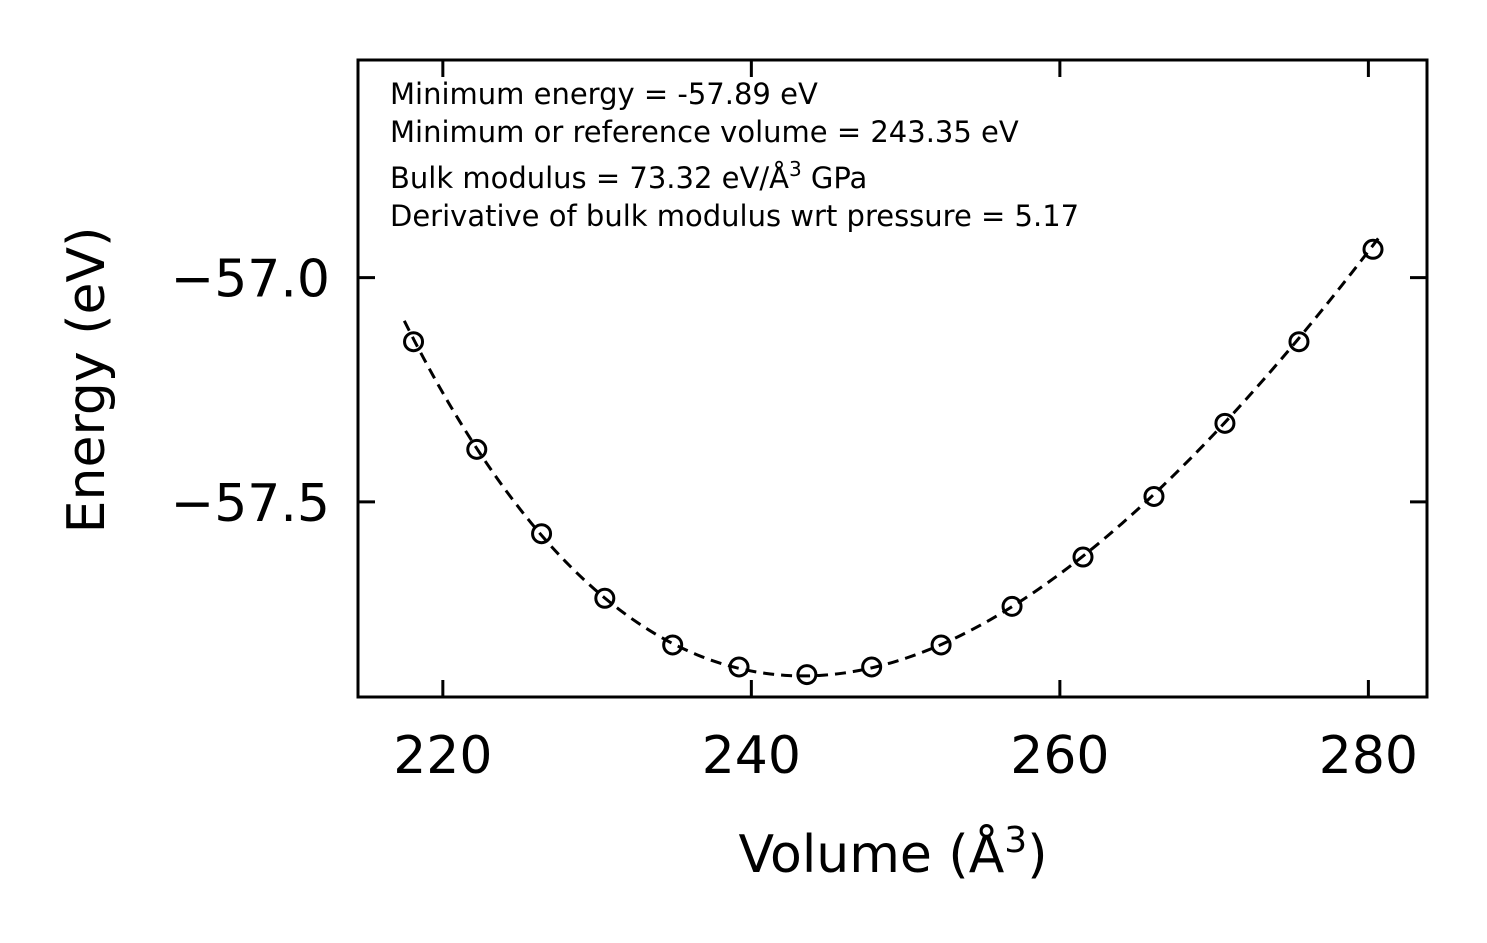 This screenshot has height=943, width=1487. What do you see at coordinates (589, 178) in the screenshot?
I see `annotation-bulk-modulus-text: Bulk modulus = 73.32 eV/Å` at bounding box center [589, 178].